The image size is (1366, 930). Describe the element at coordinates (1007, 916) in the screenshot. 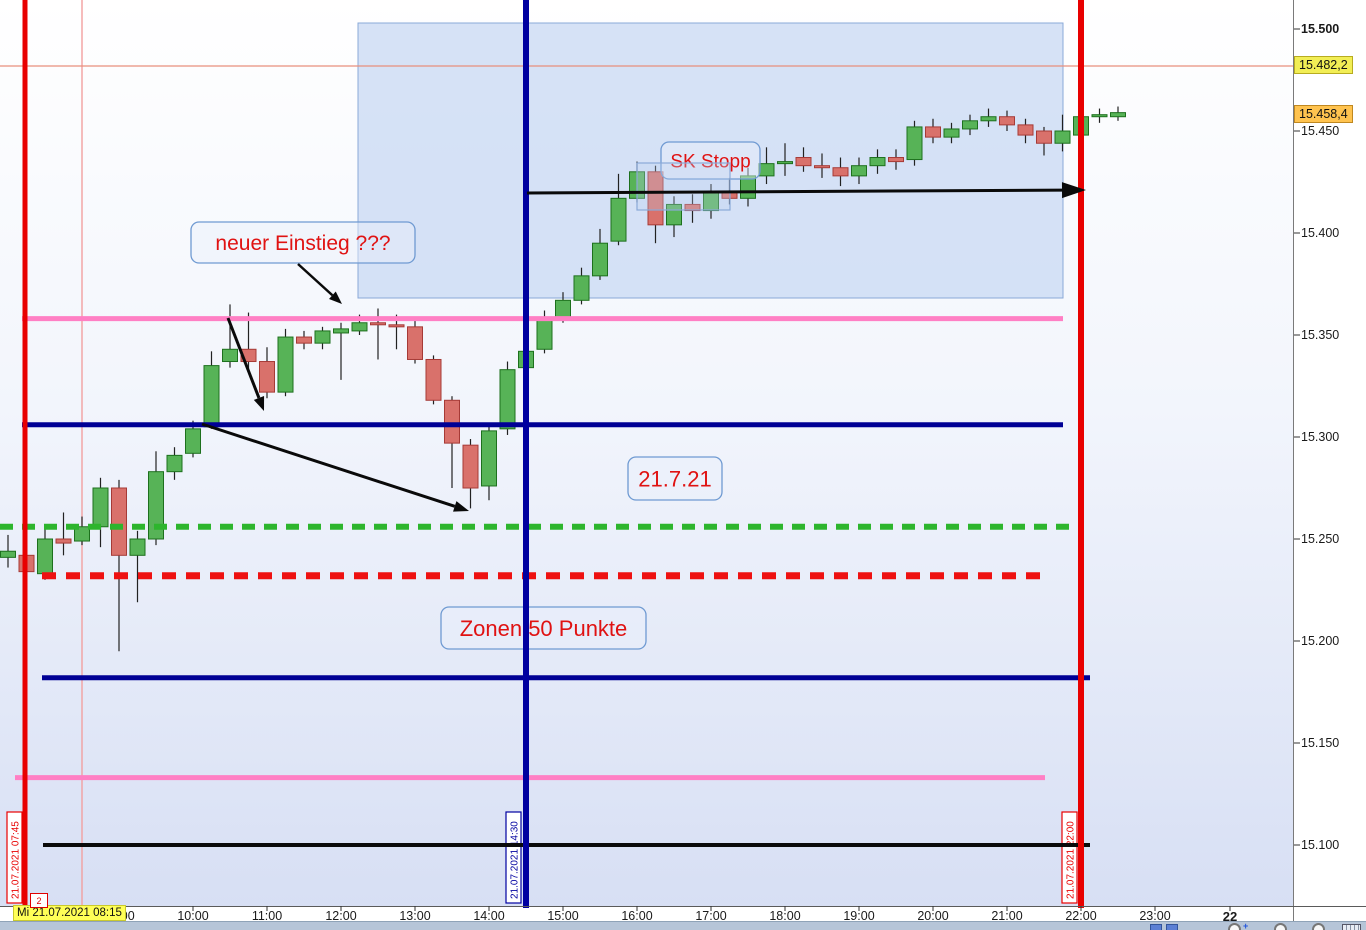

I see `x-tick-label: 21:00` at that location.